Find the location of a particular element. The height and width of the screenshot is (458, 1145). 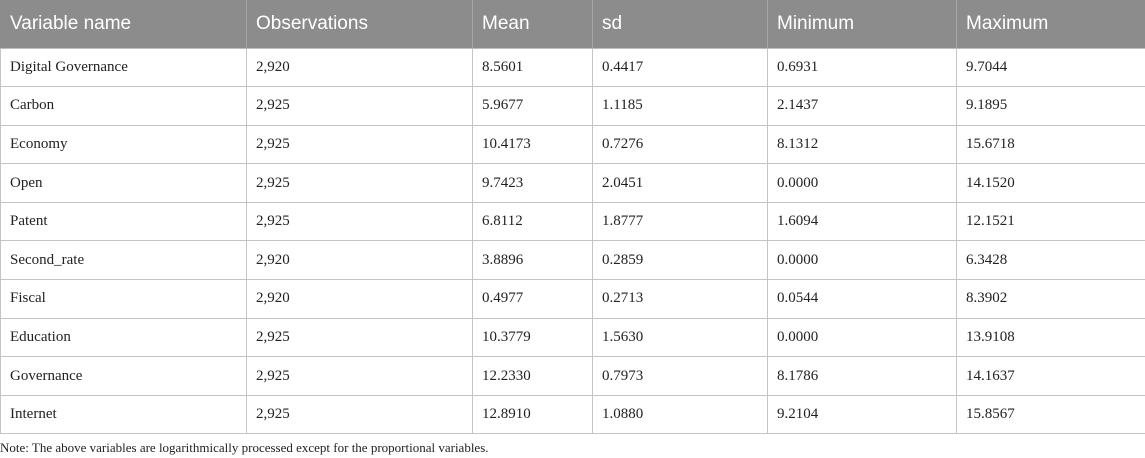

cell-variable-name: Fiscal is located at coordinates (124, 299).